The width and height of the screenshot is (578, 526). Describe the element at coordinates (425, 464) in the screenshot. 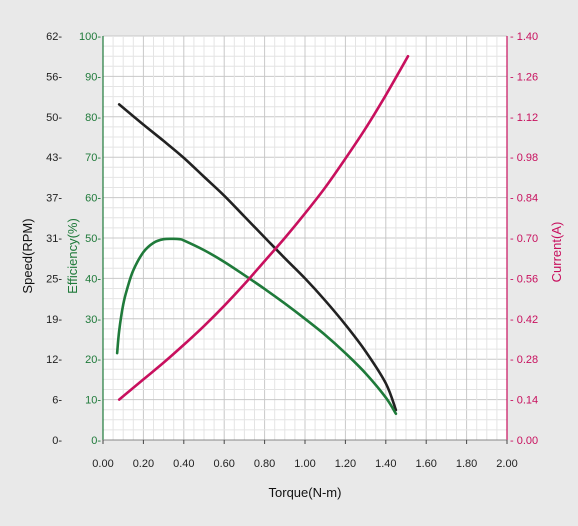

I see `x-tick-label: 1.60` at that location.